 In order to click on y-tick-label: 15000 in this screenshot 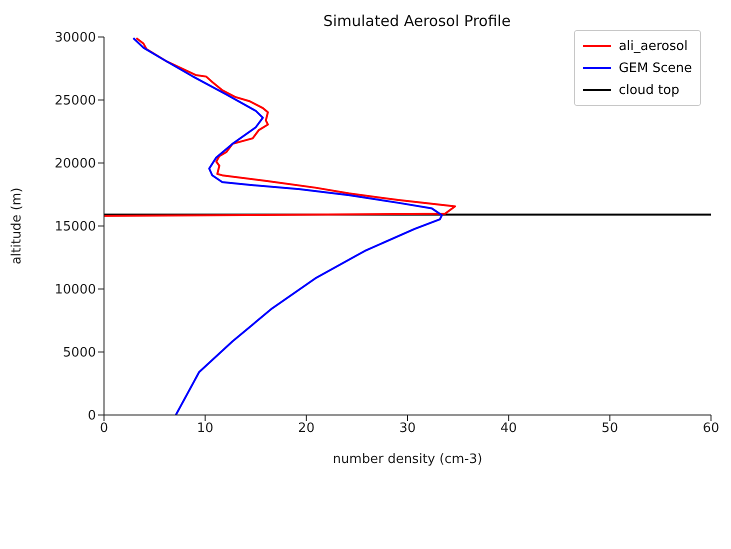, I will do `click(75, 227)`.